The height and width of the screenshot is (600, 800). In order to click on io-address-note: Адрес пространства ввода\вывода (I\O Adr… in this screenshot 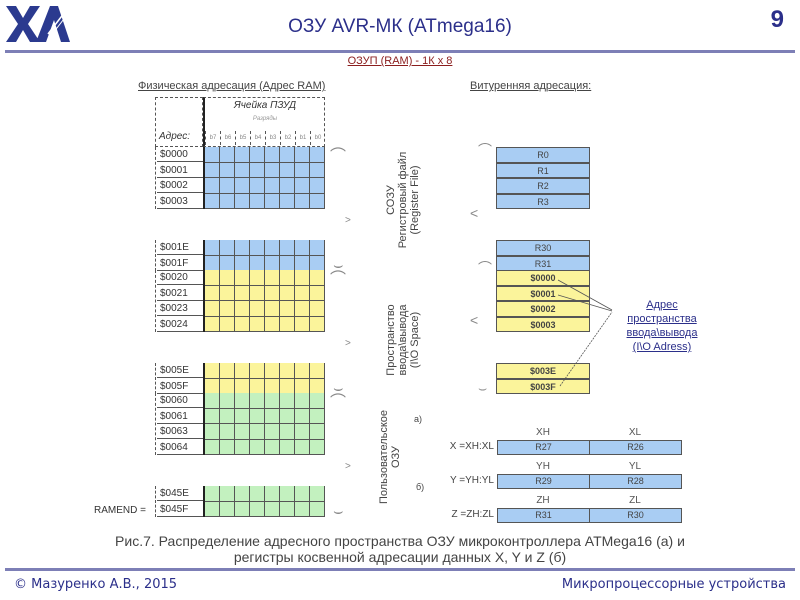, I will do `click(662, 326)`.